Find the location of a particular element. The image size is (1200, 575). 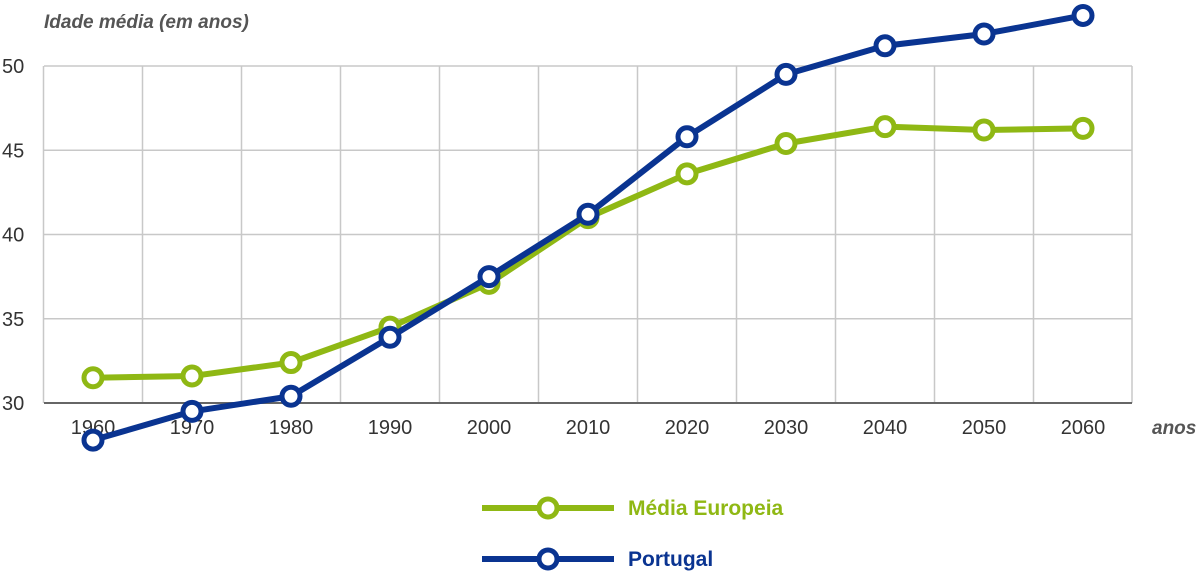

y-tick-label: 40 is located at coordinates (13, 236).